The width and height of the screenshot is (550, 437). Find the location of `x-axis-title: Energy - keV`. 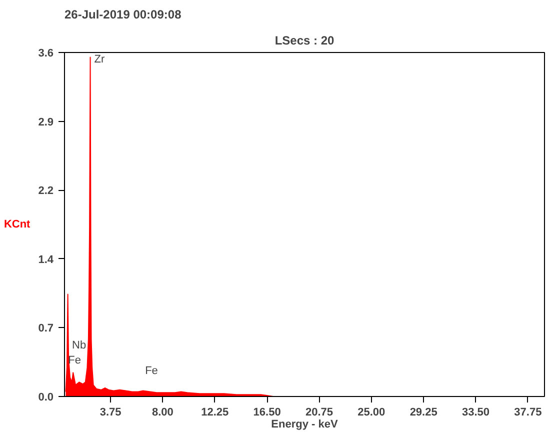

x-axis-title: Energy - keV is located at coordinates (304, 424).